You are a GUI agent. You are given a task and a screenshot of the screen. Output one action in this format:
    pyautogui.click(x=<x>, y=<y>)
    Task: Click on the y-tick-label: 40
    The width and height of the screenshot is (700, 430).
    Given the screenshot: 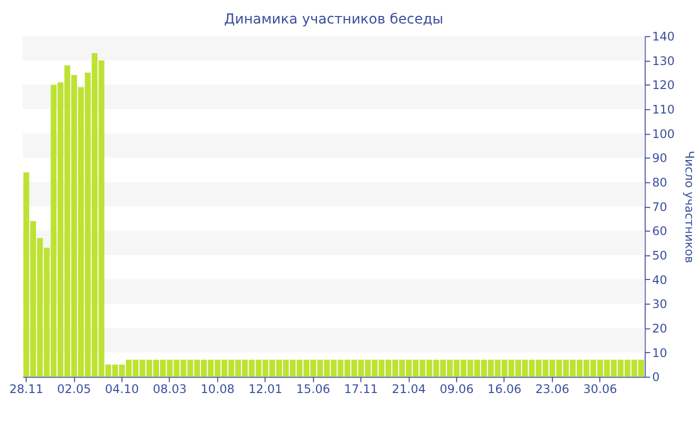 What is the action you would take?
    pyautogui.click(x=660, y=279)
    